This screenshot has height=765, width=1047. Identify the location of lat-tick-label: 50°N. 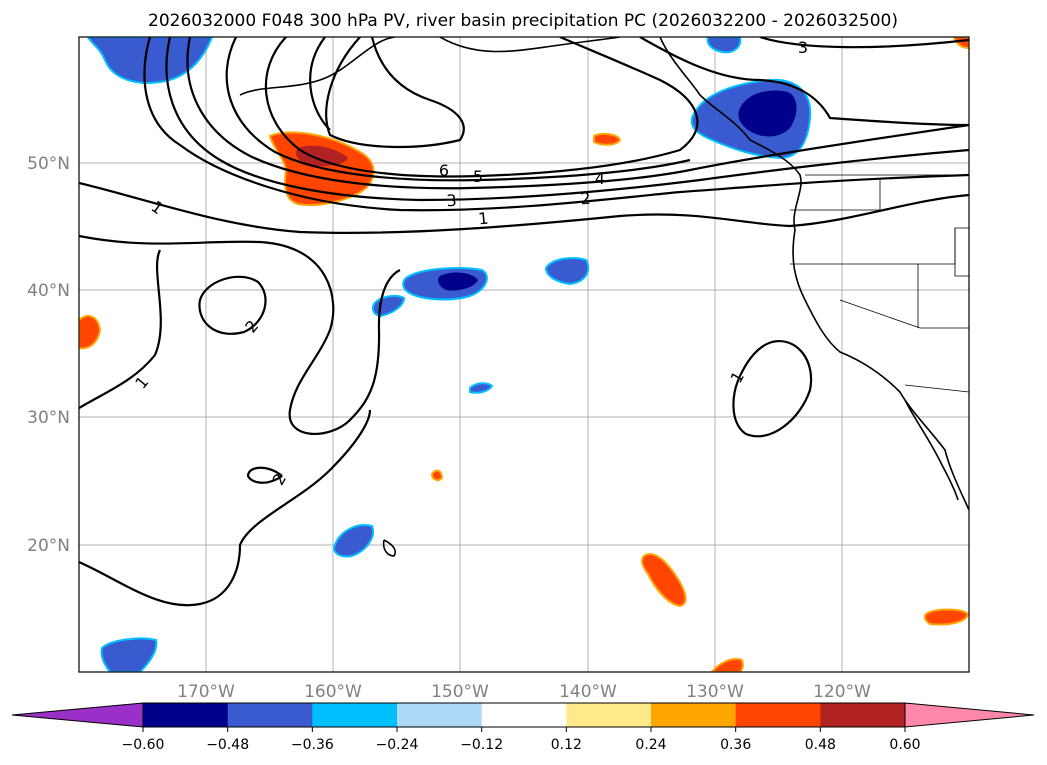
(48, 164).